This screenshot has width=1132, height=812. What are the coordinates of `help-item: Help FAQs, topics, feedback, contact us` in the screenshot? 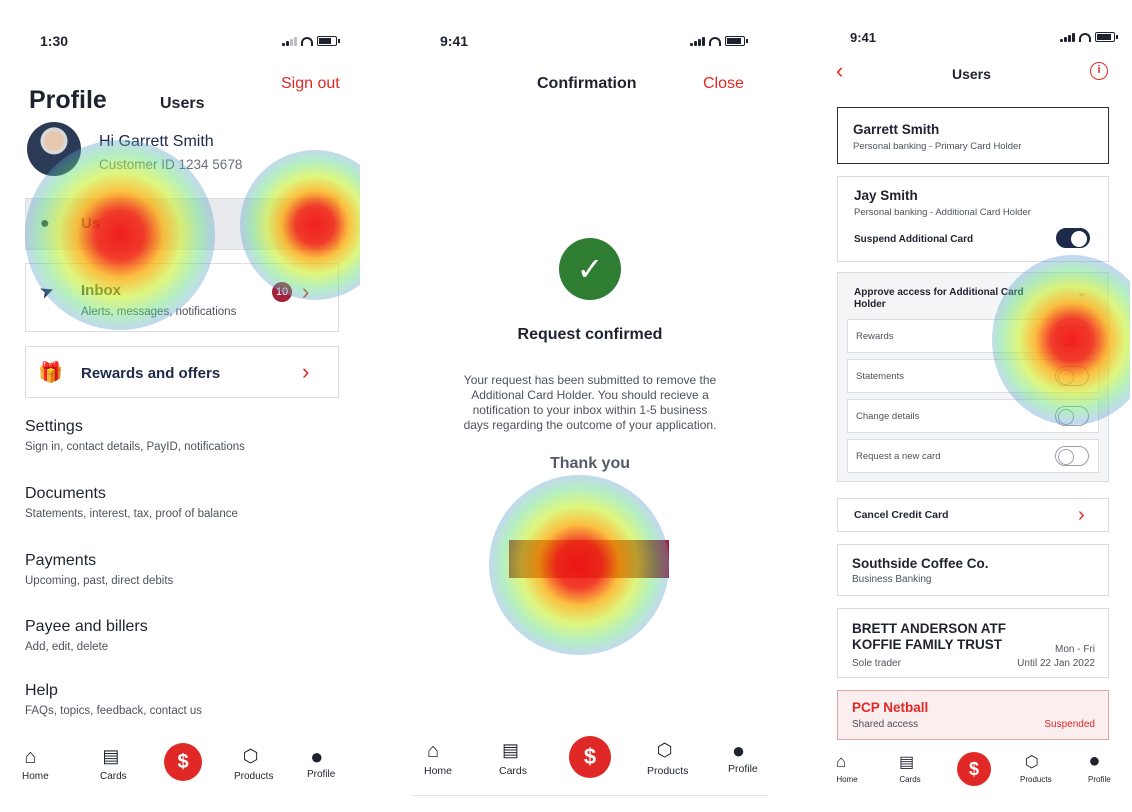 It's located at (113, 699).